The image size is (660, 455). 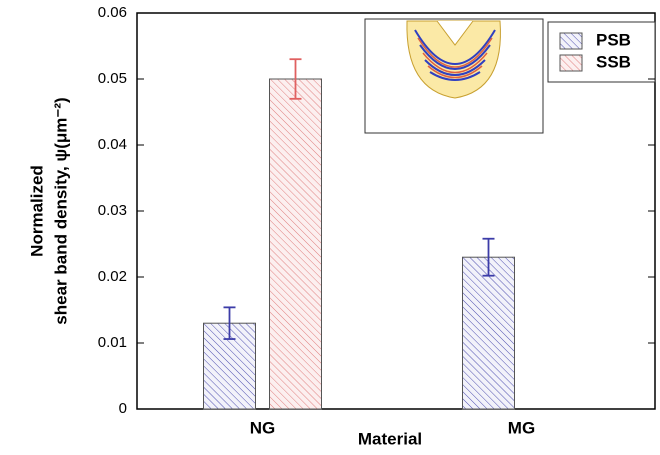 What do you see at coordinates (521, 427) in the screenshot?
I see `x-tick-label: MG` at bounding box center [521, 427].